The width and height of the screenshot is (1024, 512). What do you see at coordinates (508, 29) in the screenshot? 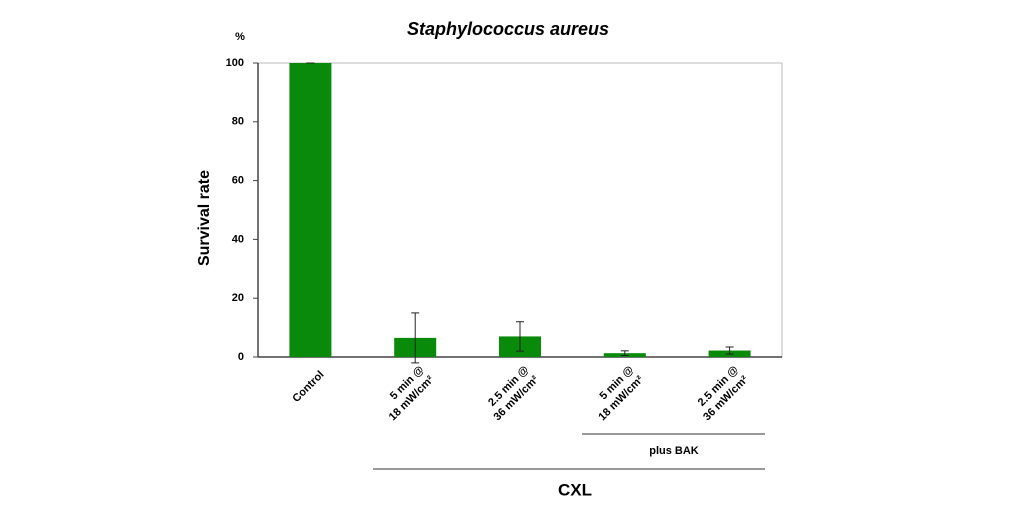
I see `chart-title: Staphylococcus aureus` at bounding box center [508, 29].